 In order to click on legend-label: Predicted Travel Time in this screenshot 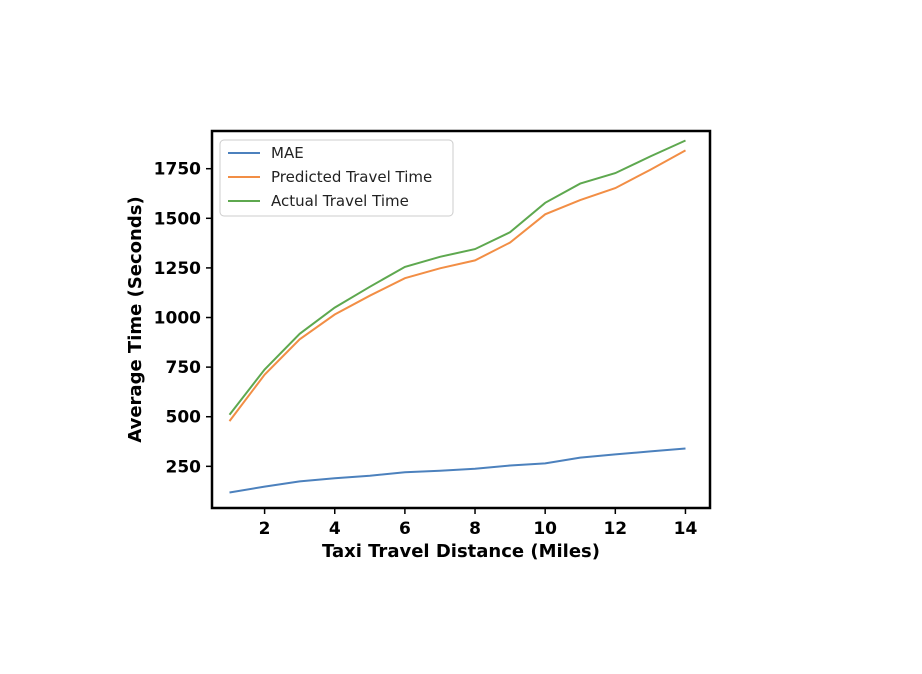, I will do `click(351, 177)`.